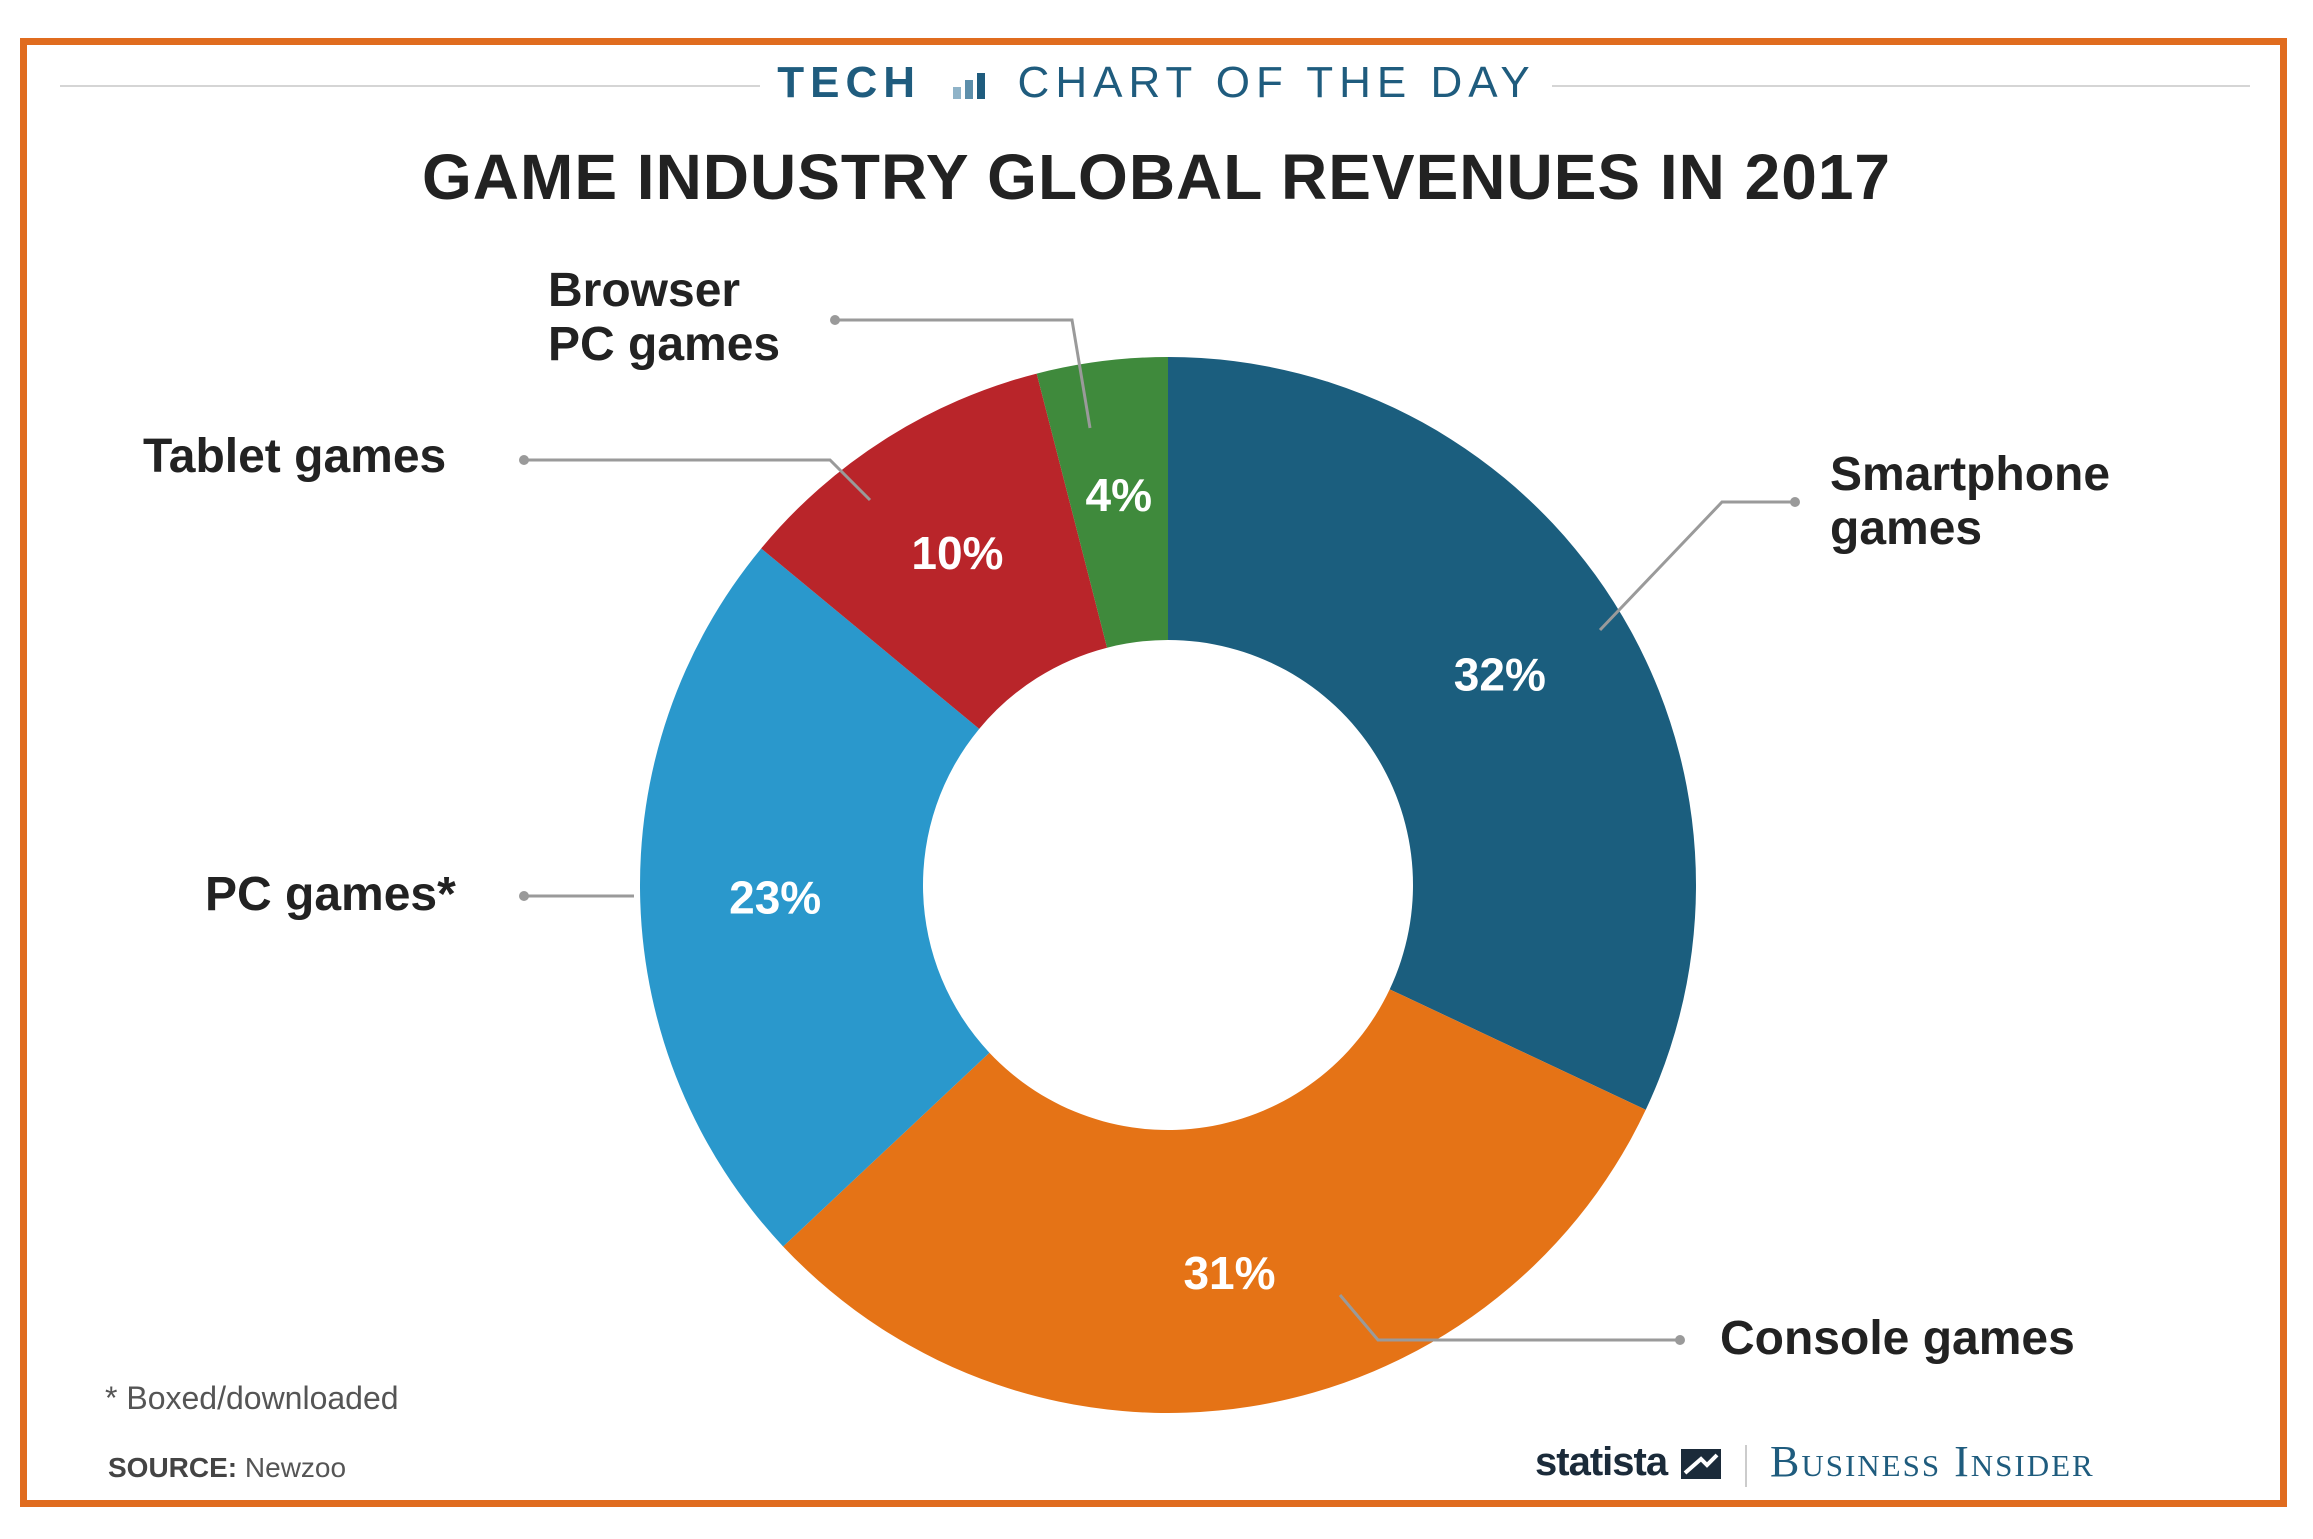 The image size is (2313, 1539). I want to click on kicker-rule-right, so click(1900, 86).